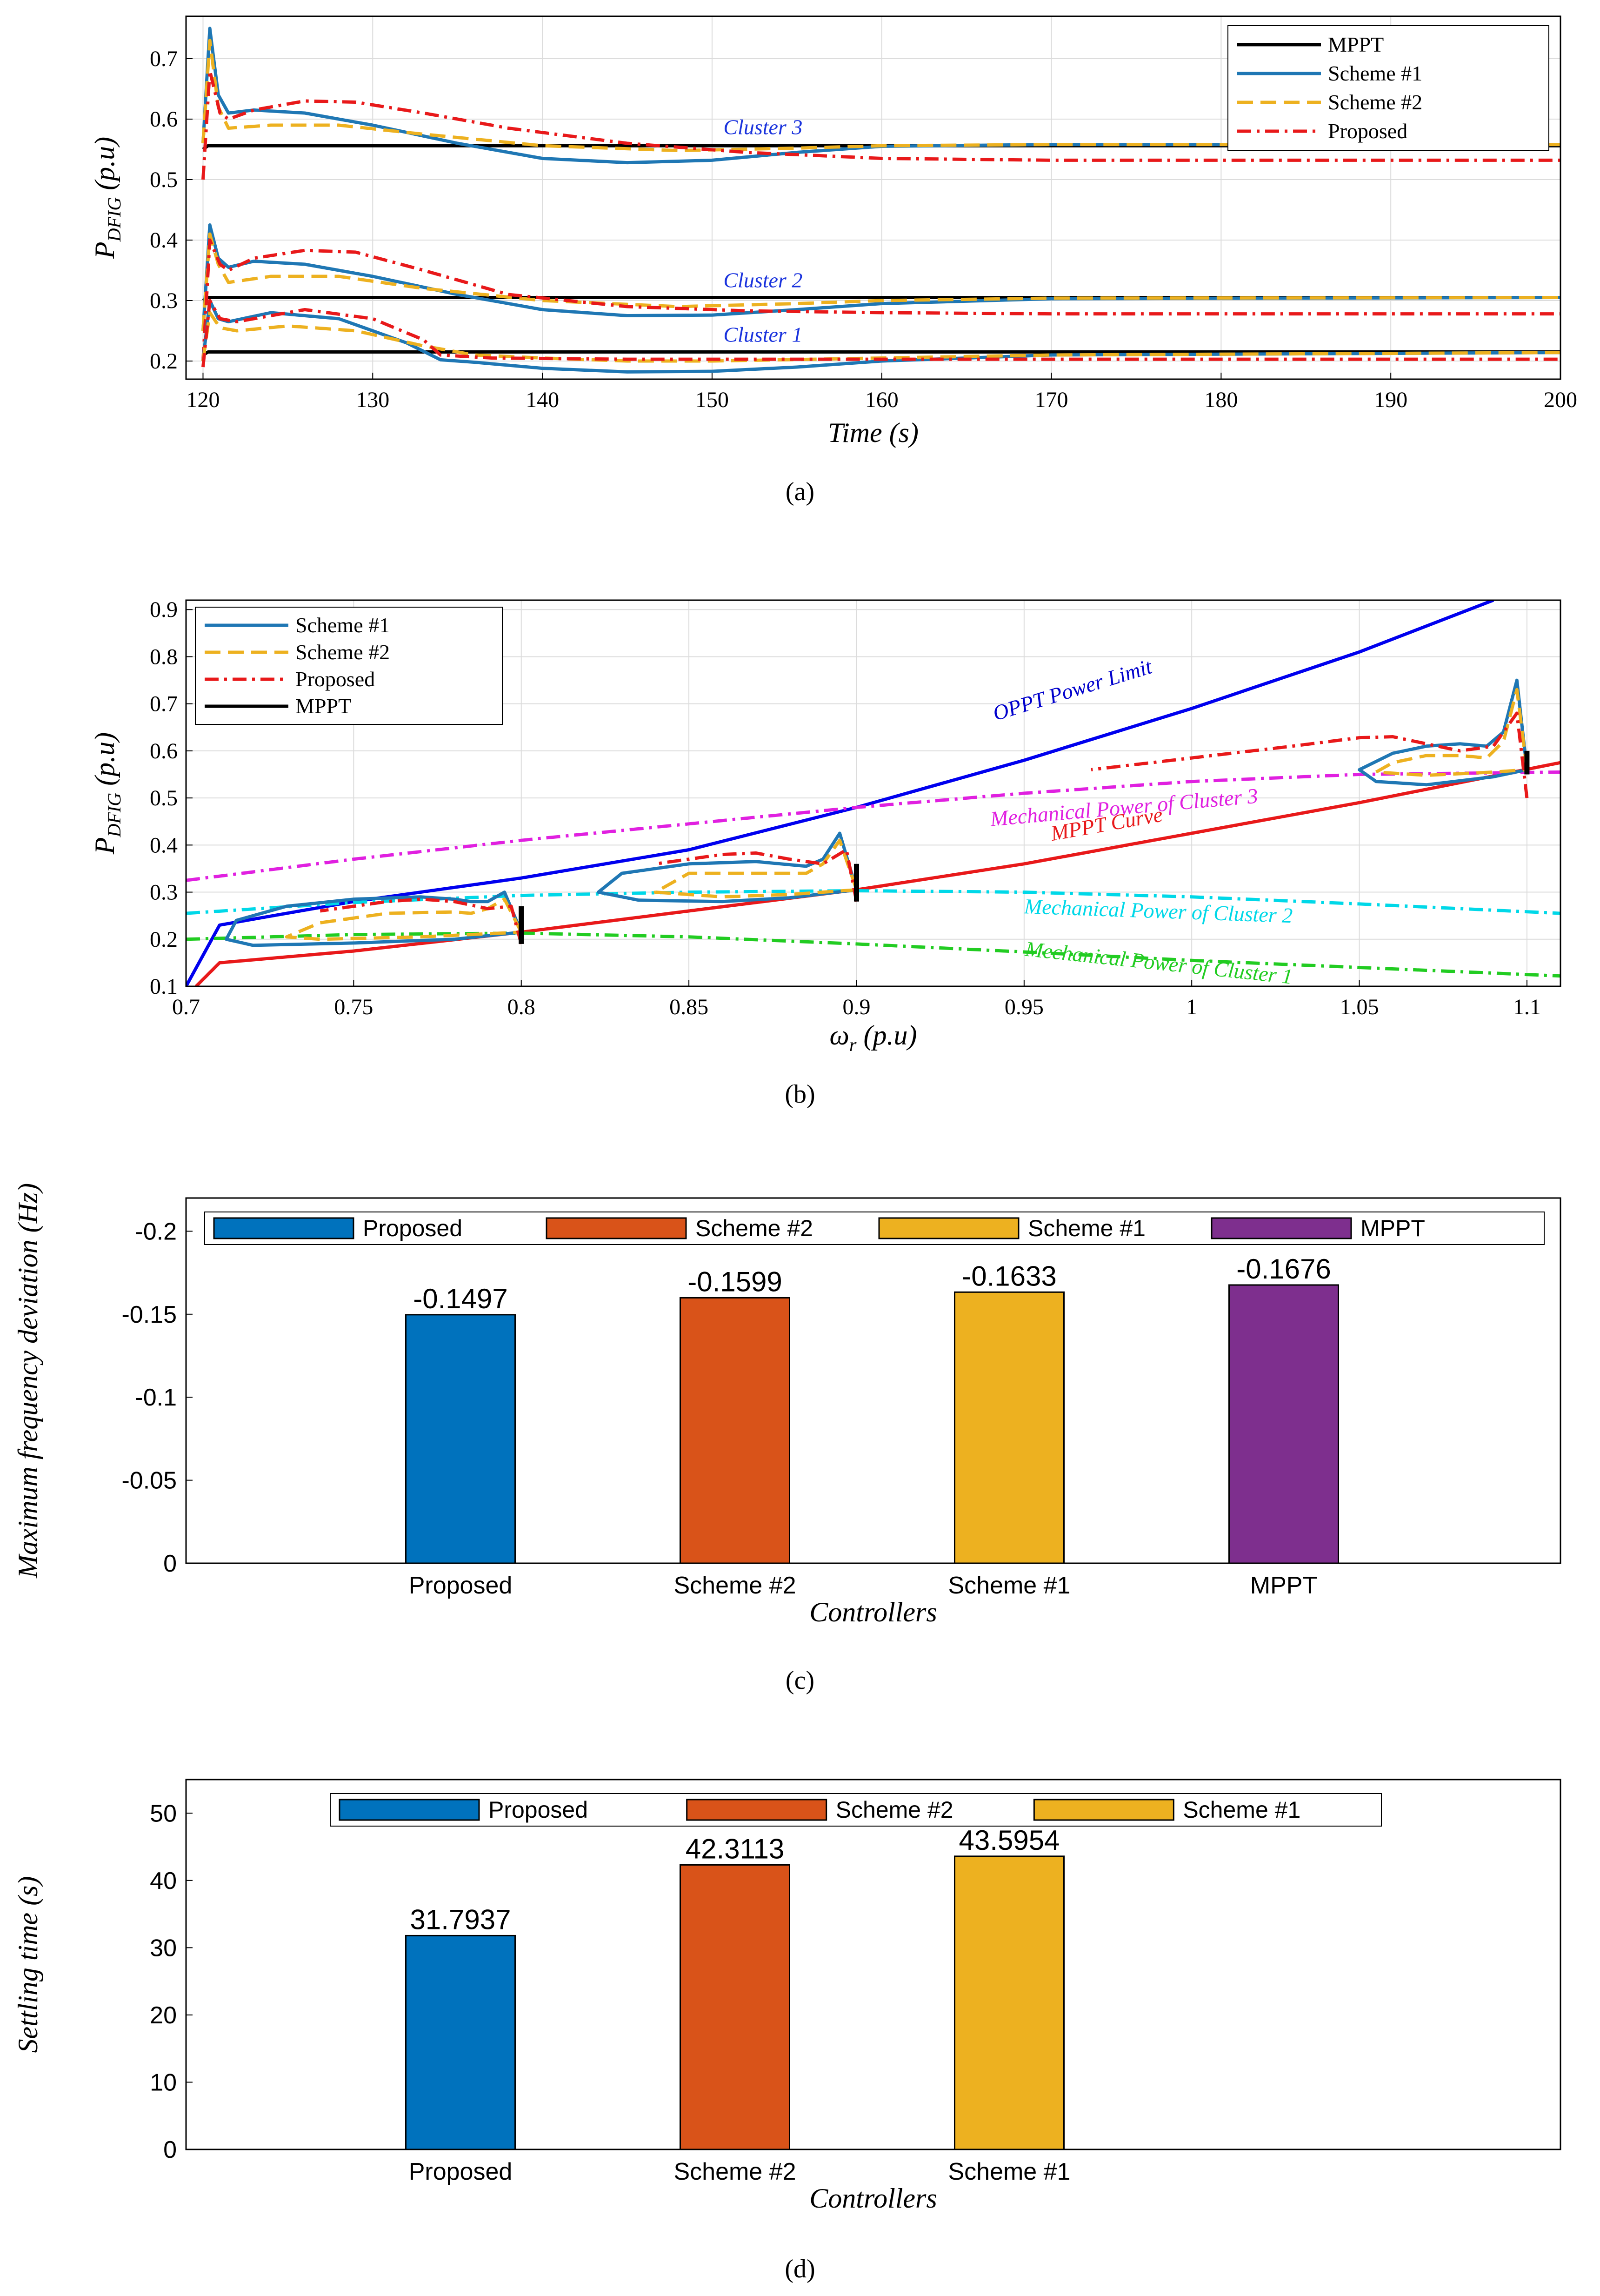 The image size is (1600, 2296). I want to click on plot-frame-b, so click(873, 793).